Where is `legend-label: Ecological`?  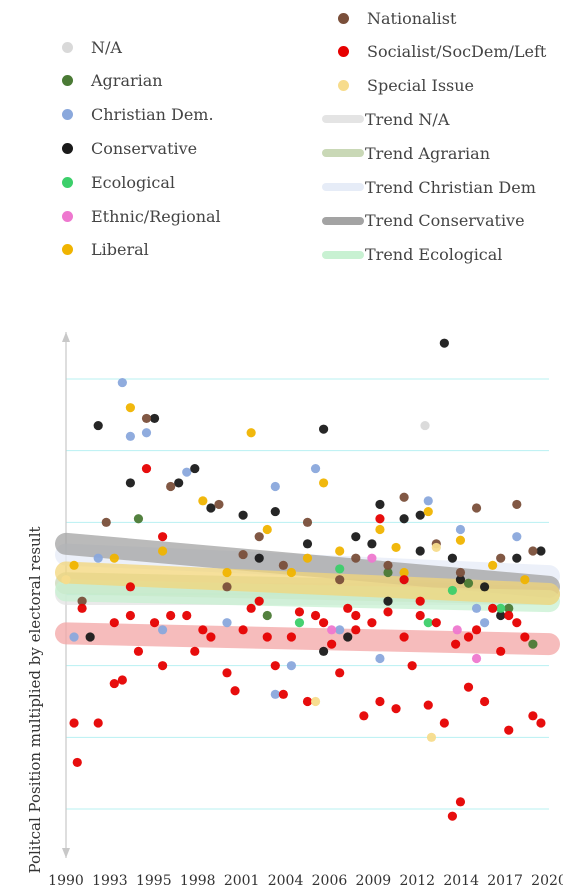 legend-label: Ecological is located at coordinates (133, 182).